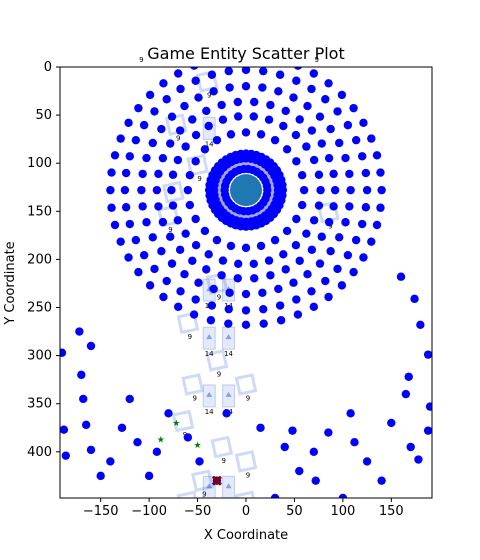 This screenshot has height=560, width=480. I want to click on x-tick-label: −150, so click(101, 511).